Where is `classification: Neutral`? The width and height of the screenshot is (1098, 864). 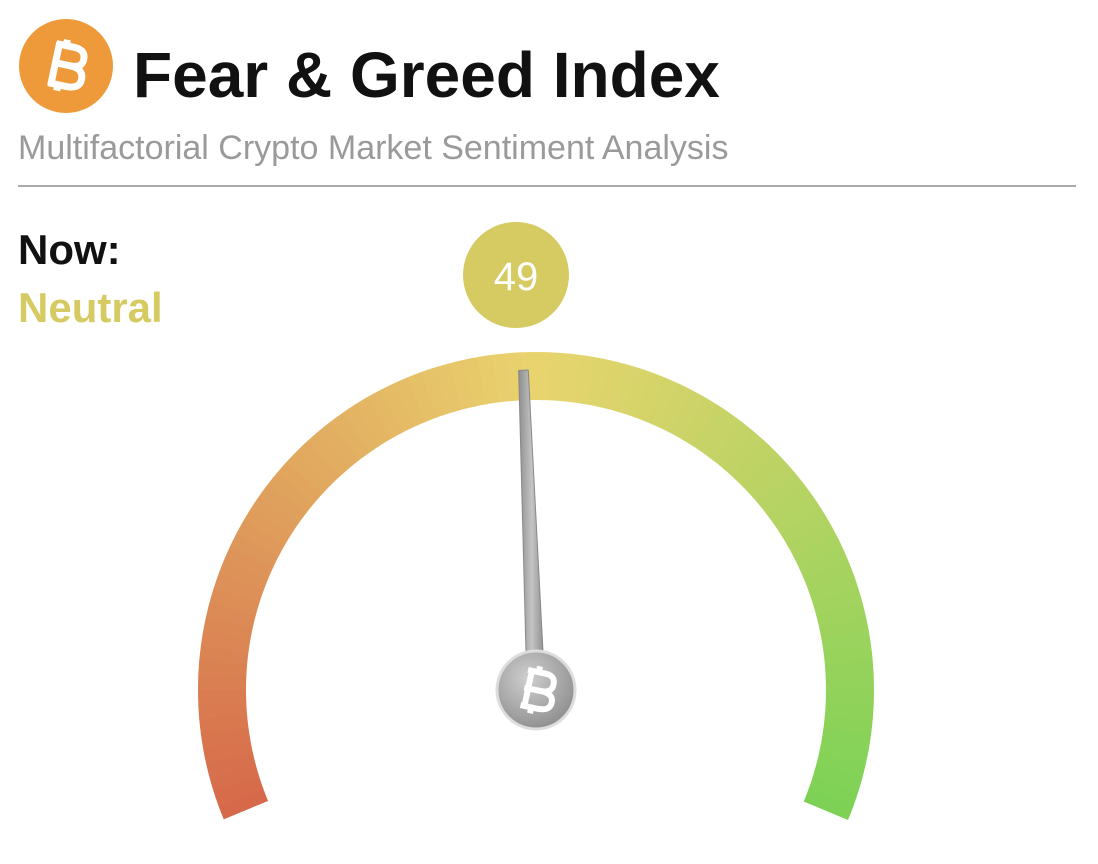
classification: Neutral is located at coordinates (90, 307).